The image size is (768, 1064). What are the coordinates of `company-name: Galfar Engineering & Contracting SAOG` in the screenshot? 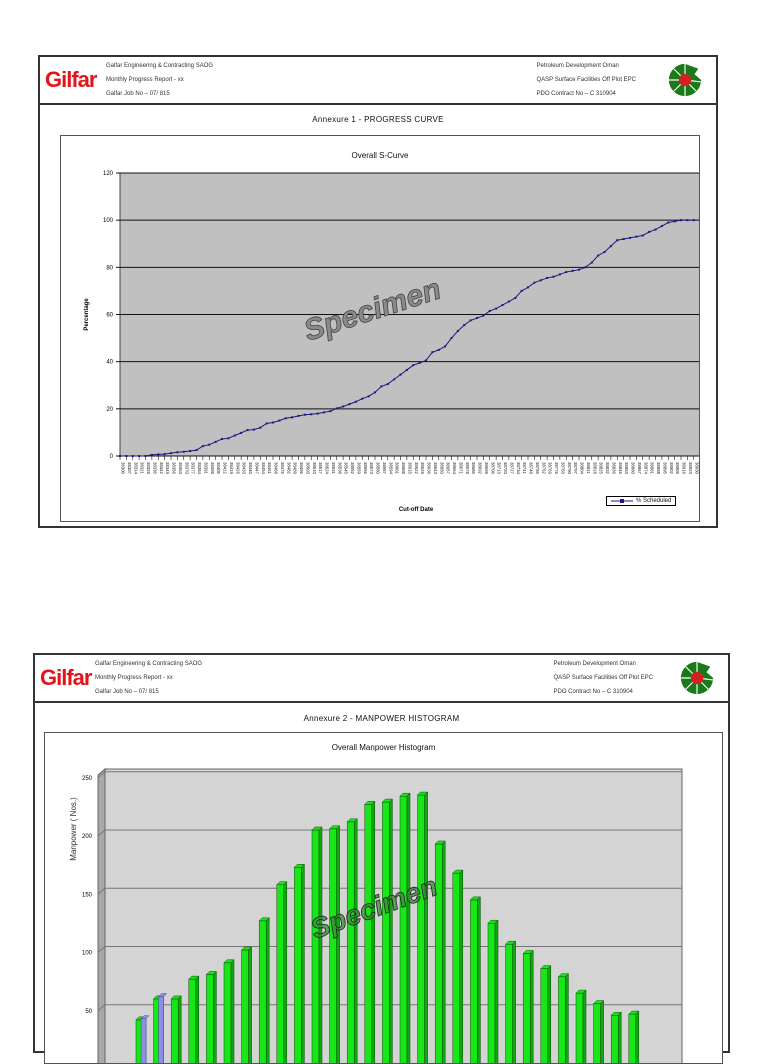 It's located at (149, 664).